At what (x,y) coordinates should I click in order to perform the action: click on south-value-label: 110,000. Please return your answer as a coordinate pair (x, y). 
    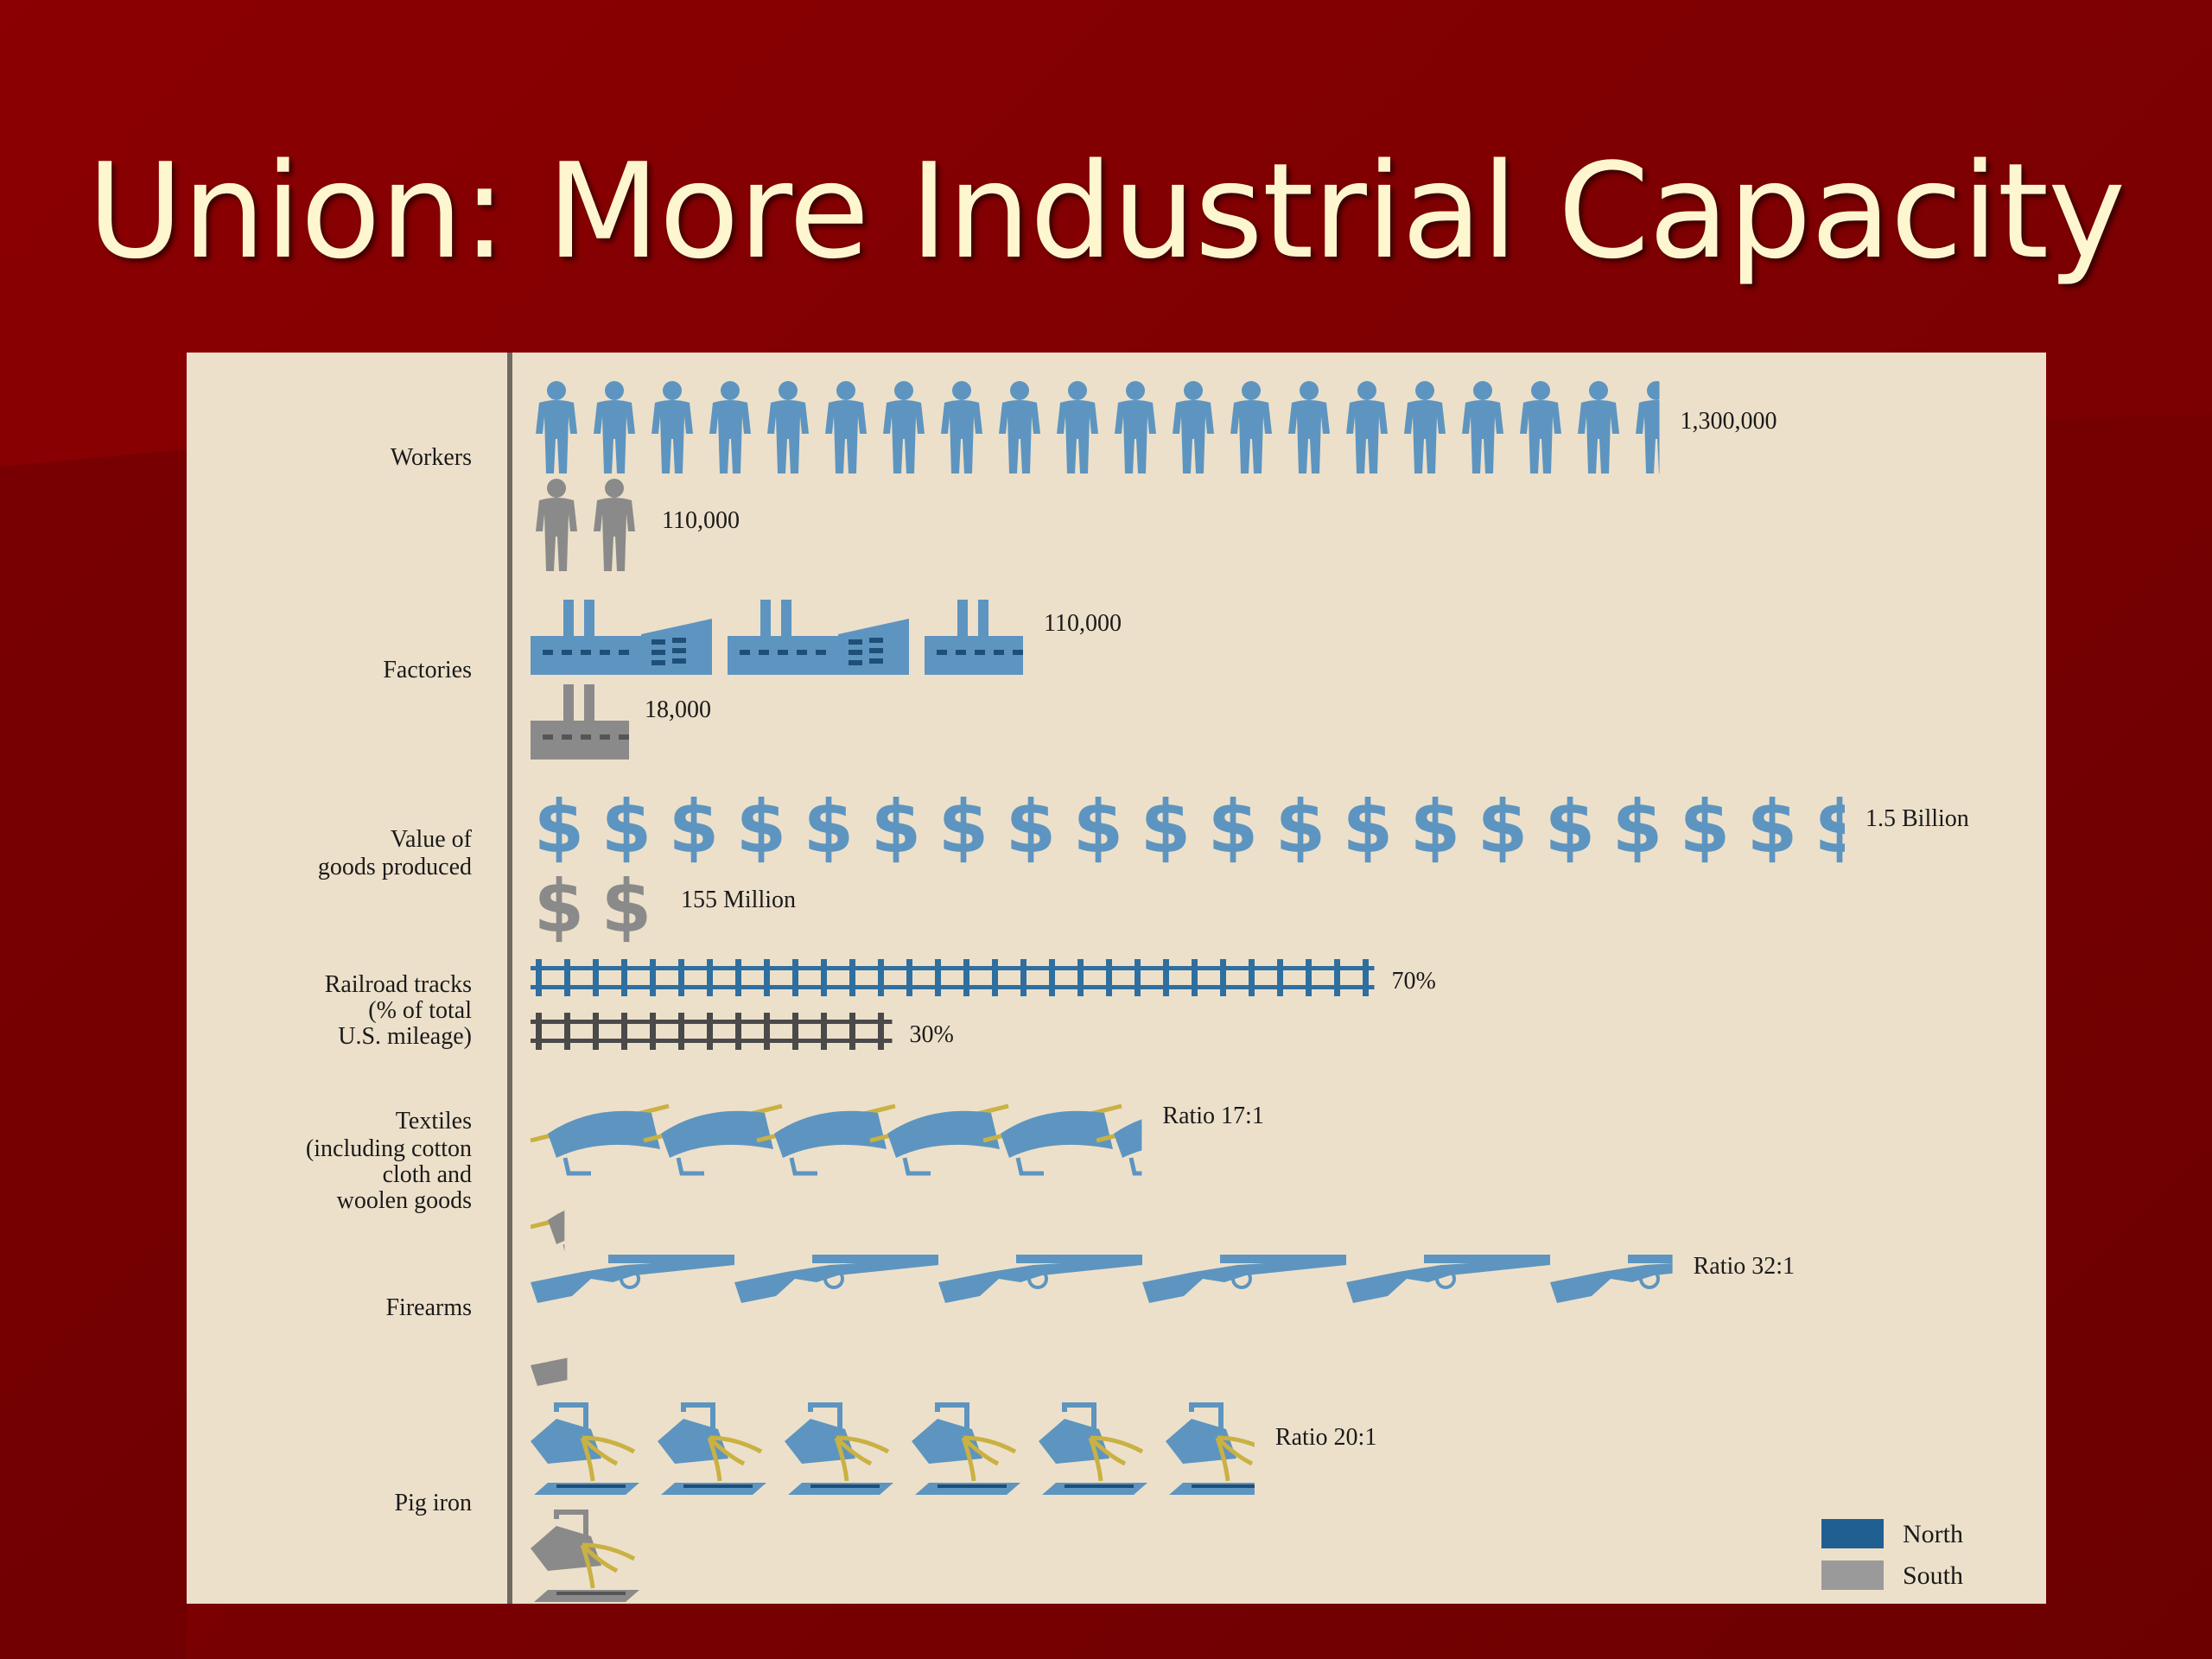
    Looking at the image, I should click on (701, 520).